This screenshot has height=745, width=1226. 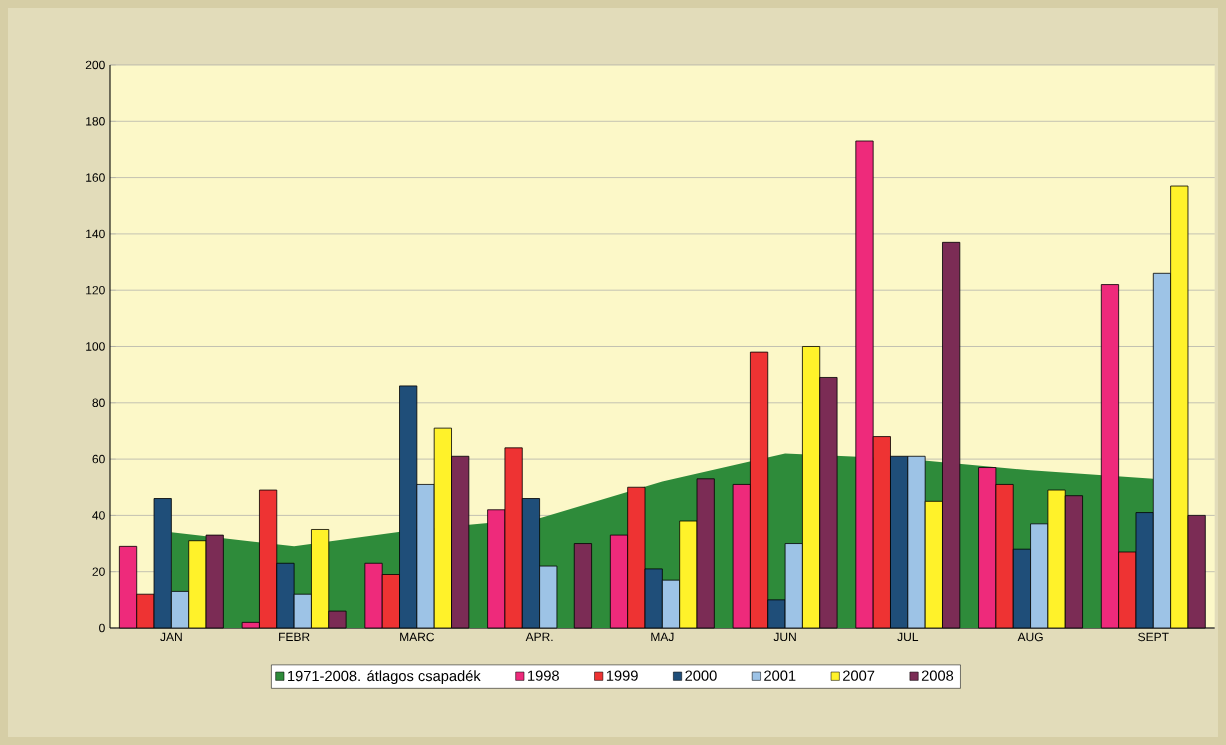 I want to click on y-tick-label: 180, so click(x=95, y=121).